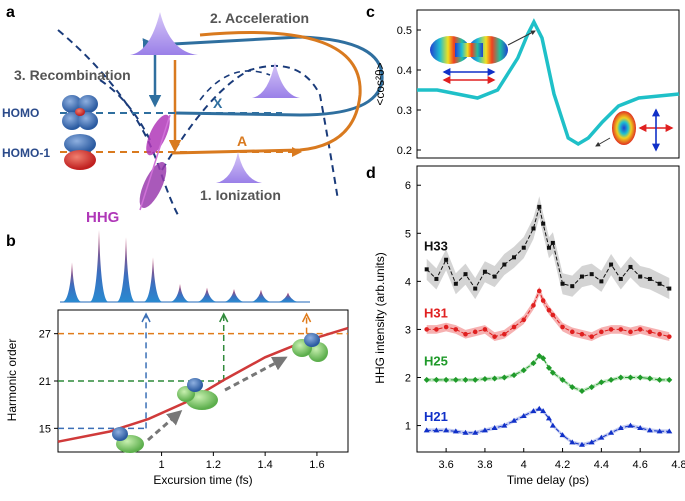  I want to click on pointer-peak, so click(521, 38).